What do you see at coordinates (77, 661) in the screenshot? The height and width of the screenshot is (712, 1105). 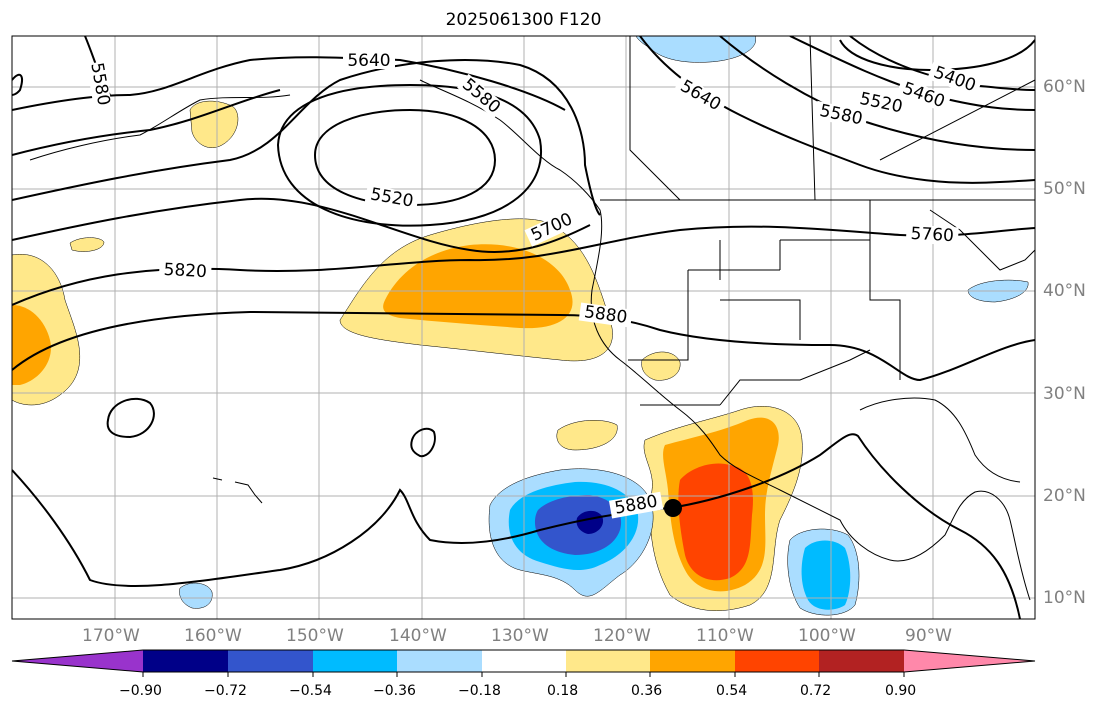 I see `colorbar-extend-low` at bounding box center [77, 661].